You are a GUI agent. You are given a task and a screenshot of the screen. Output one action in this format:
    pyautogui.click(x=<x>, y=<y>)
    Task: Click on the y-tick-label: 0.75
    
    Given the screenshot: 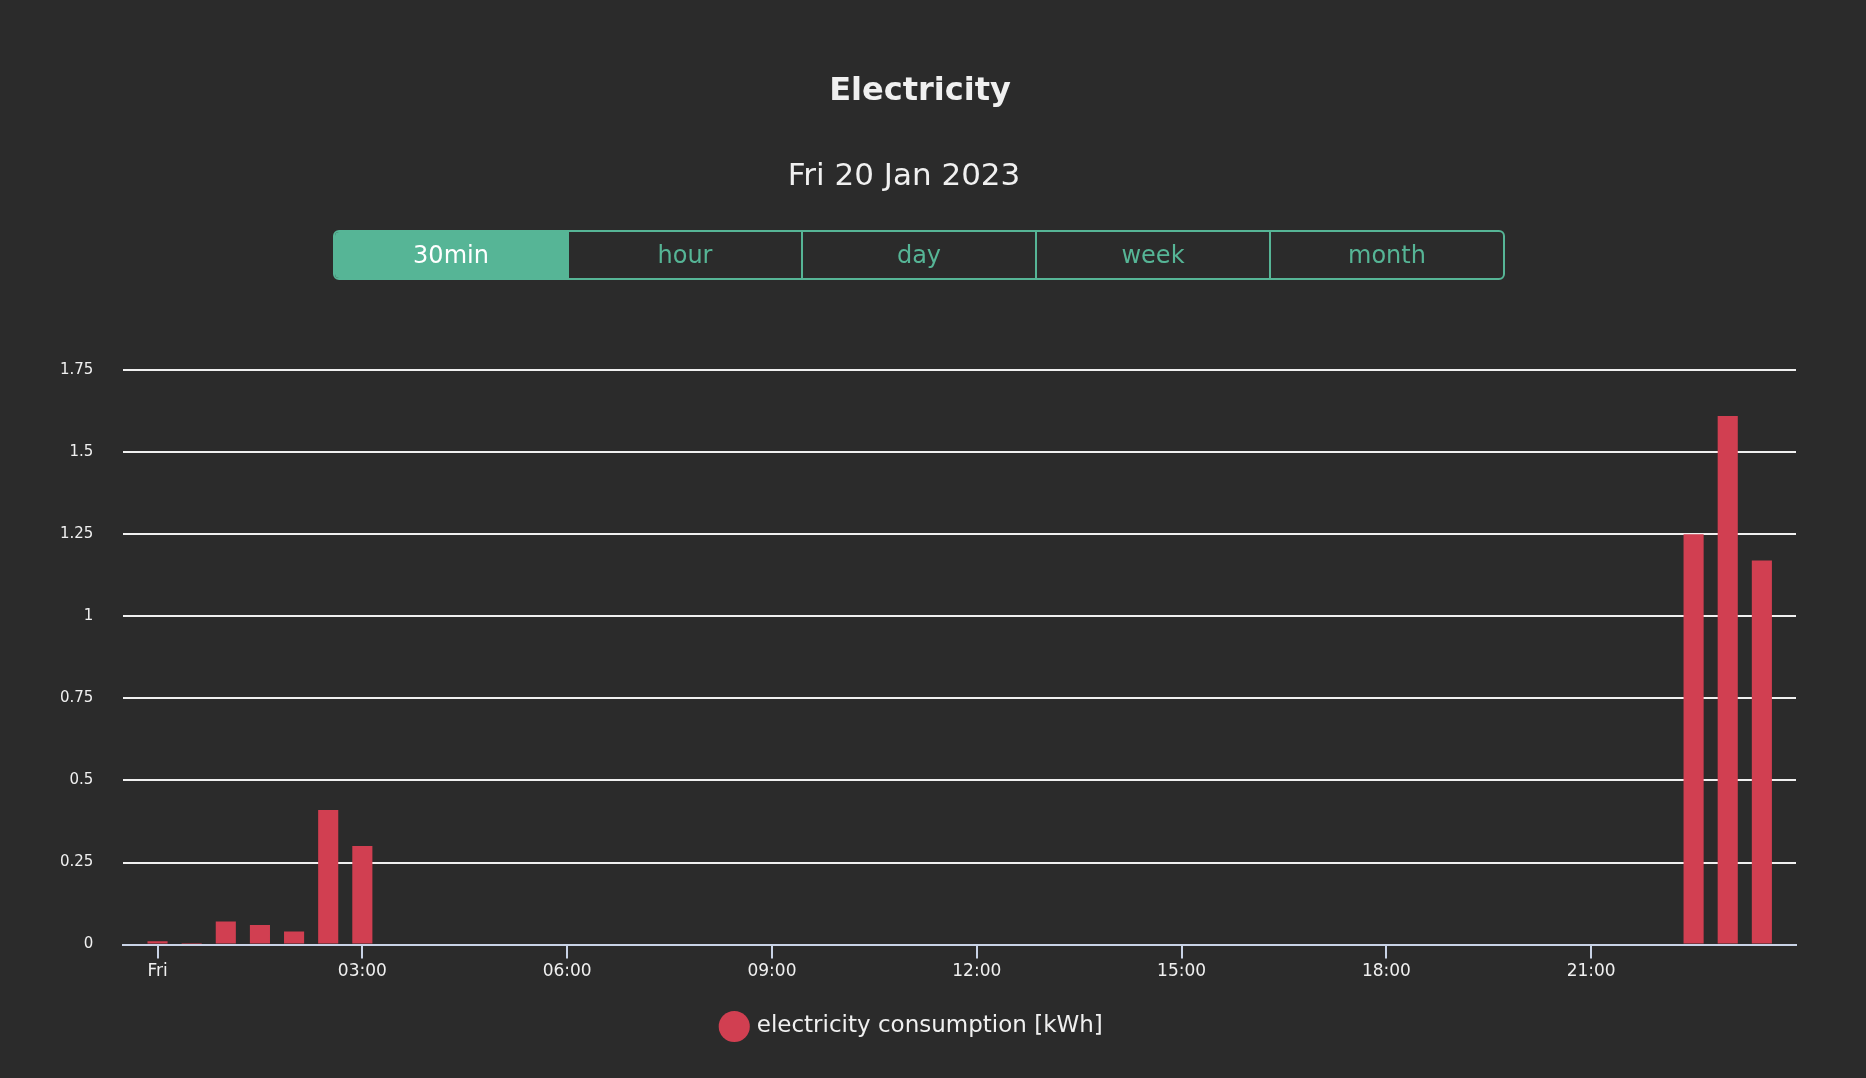 What is the action you would take?
    pyautogui.click(x=76, y=697)
    